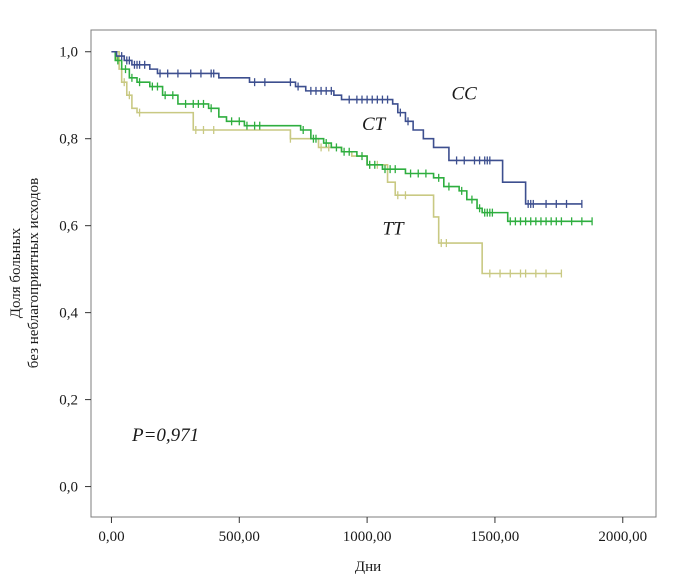 This screenshot has width=679, height=585. What do you see at coordinates (368, 567) in the screenshot?
I see `x-axis-label: Дни` at bounding box center [368, 567].